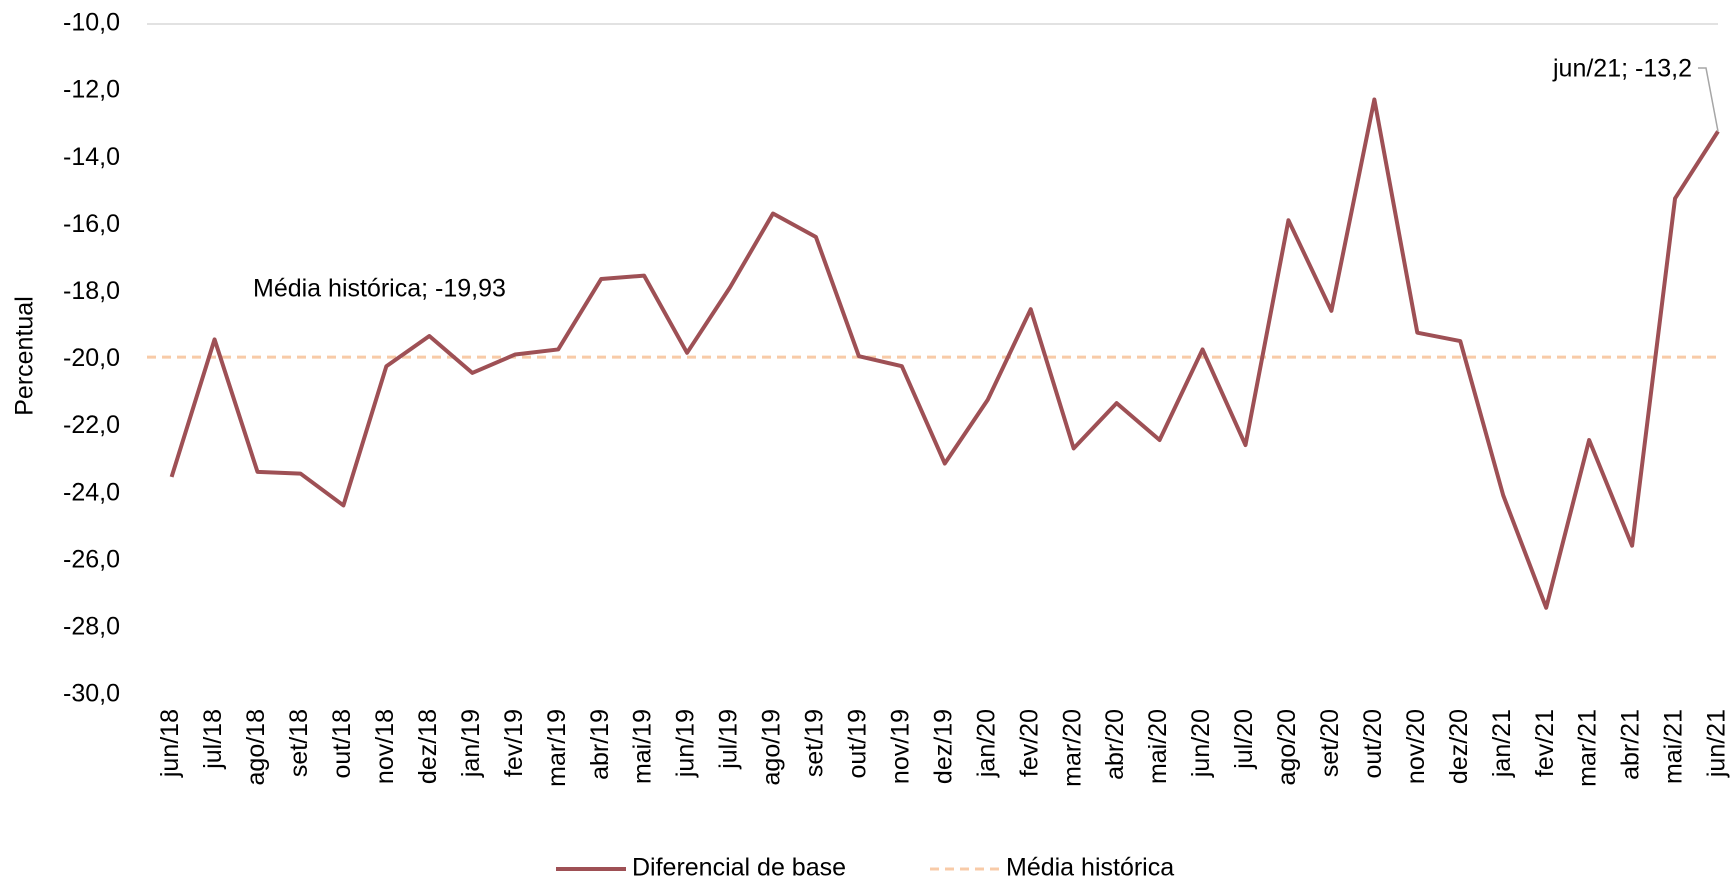  Describe the element at coordinates (1708, 99) in the screenshot. I see `annotation-leader` at that location.